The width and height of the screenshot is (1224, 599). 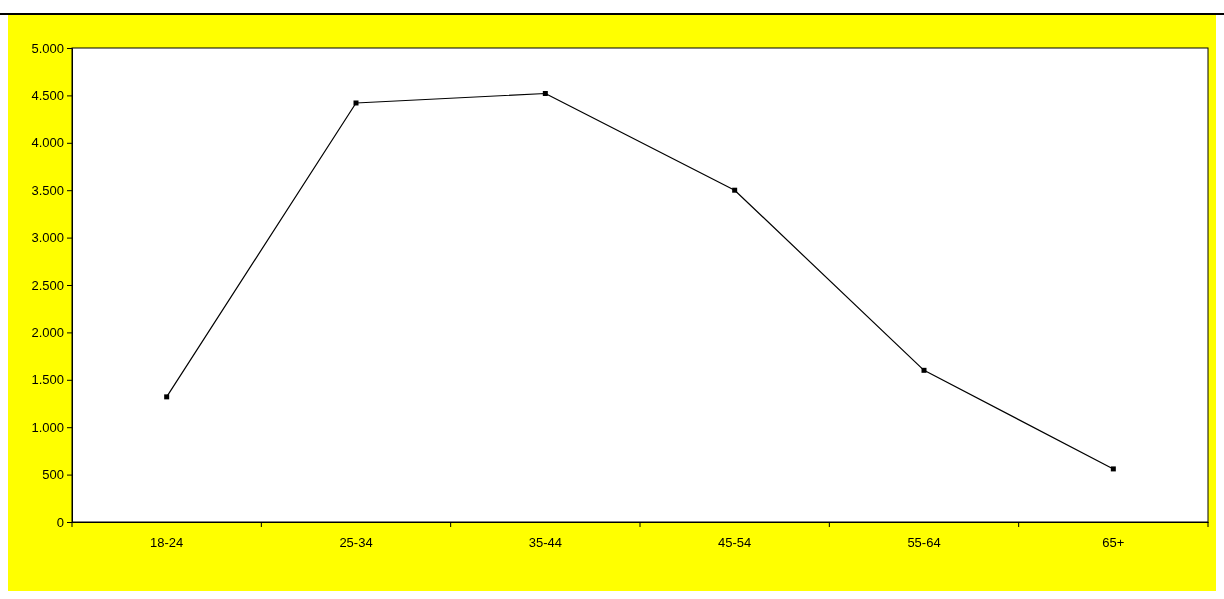 What do you see at coordinates (47, 190) in the screenshot?
I see `y-tick-label: 3.500` at bounding box center [47, 190].